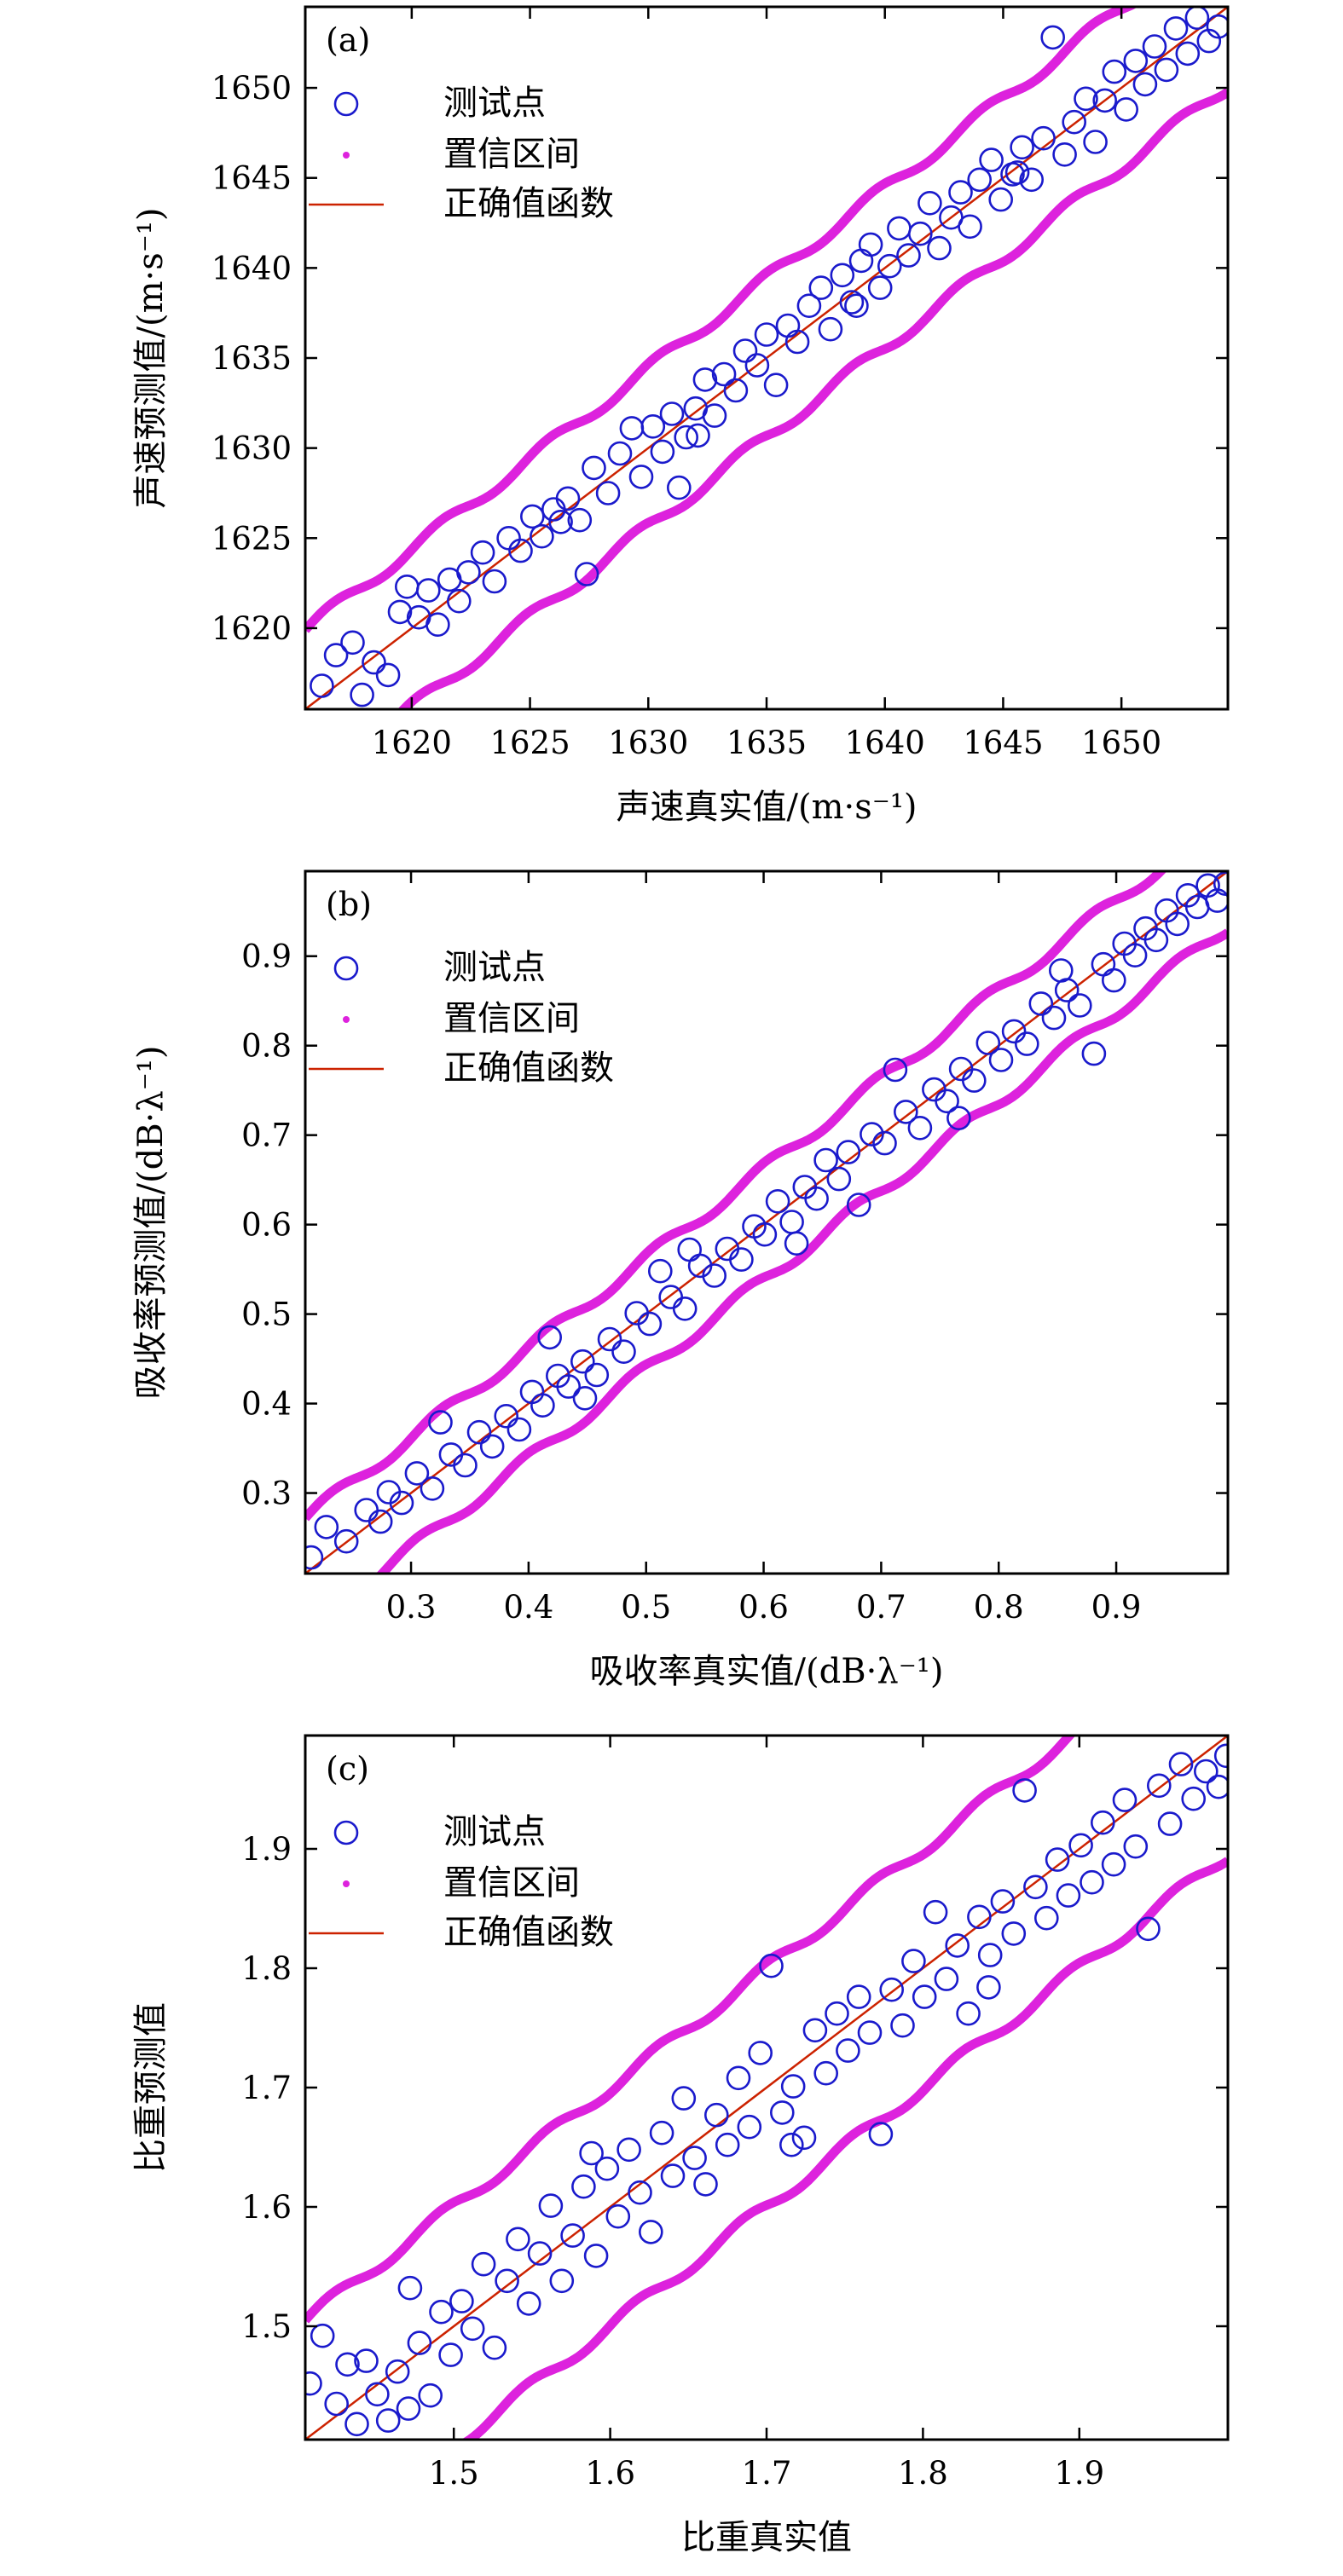 Image resolution: width=1343 pixels, height=2576 pixels. What do you see at coordinates (266, 1046) in the screenshot?
I see `y-tick-label: 0.8` at bounding box center [266, 1046].